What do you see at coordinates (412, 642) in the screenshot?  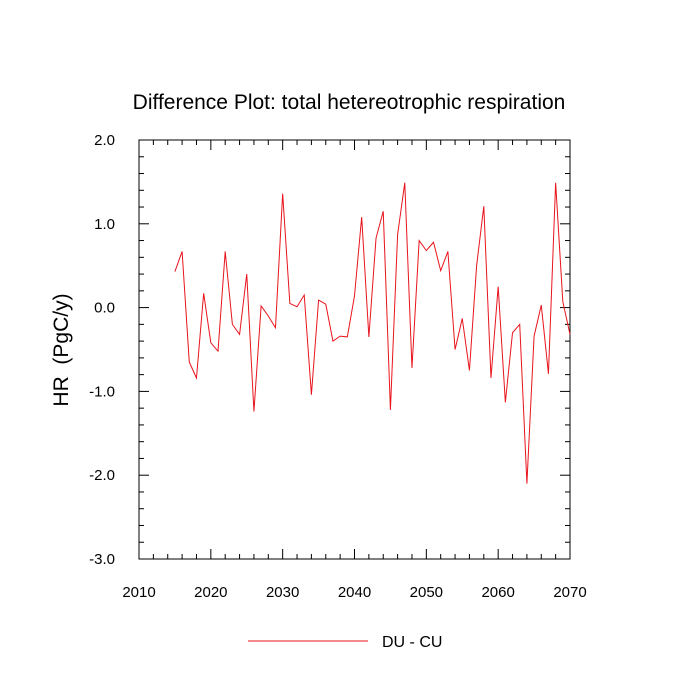 I see `legend-label-du-cu: DU - CU` at bounding box center [412, 642].